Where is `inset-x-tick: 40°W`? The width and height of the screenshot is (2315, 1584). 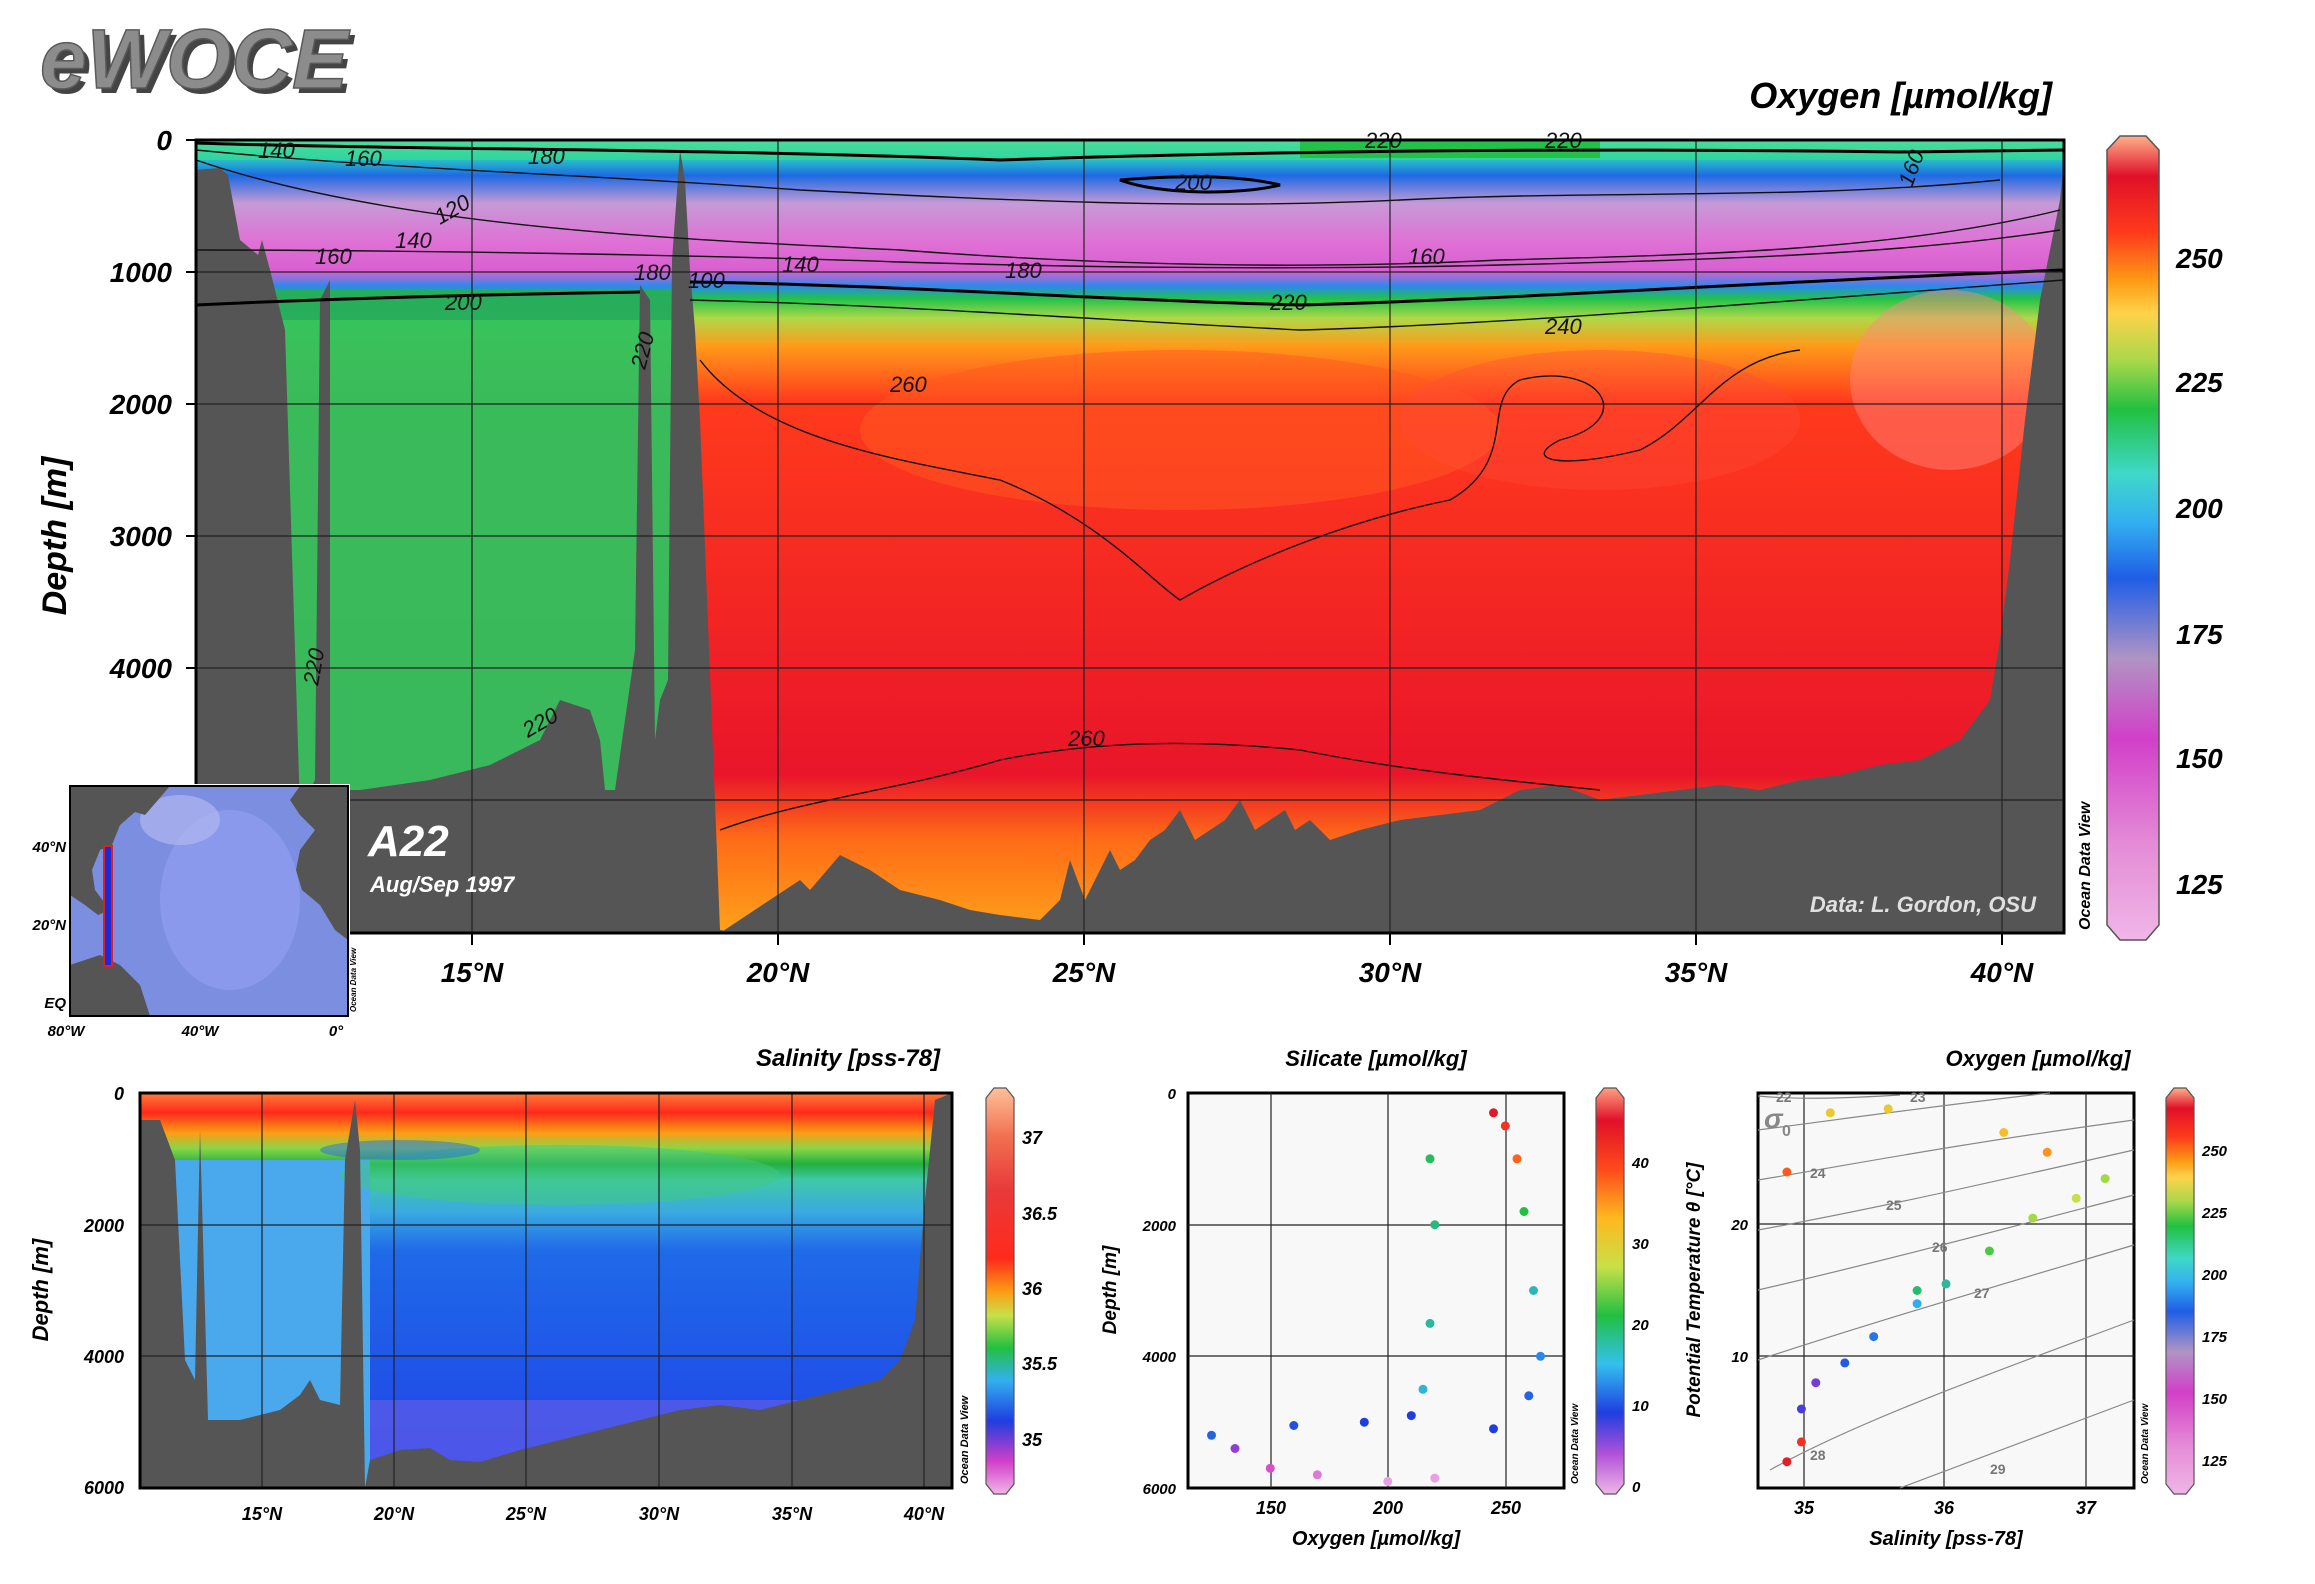
inset-x-tick: 40°W is located at coordinates (201, 1031).